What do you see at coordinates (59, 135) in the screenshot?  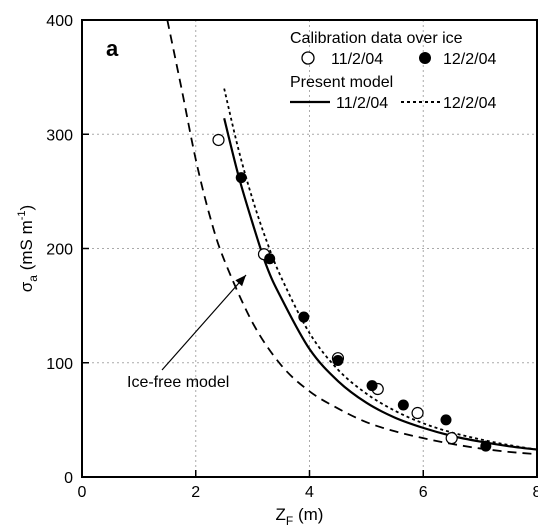 I see `y-tick-label: 300` at bounding box center [59, 135].